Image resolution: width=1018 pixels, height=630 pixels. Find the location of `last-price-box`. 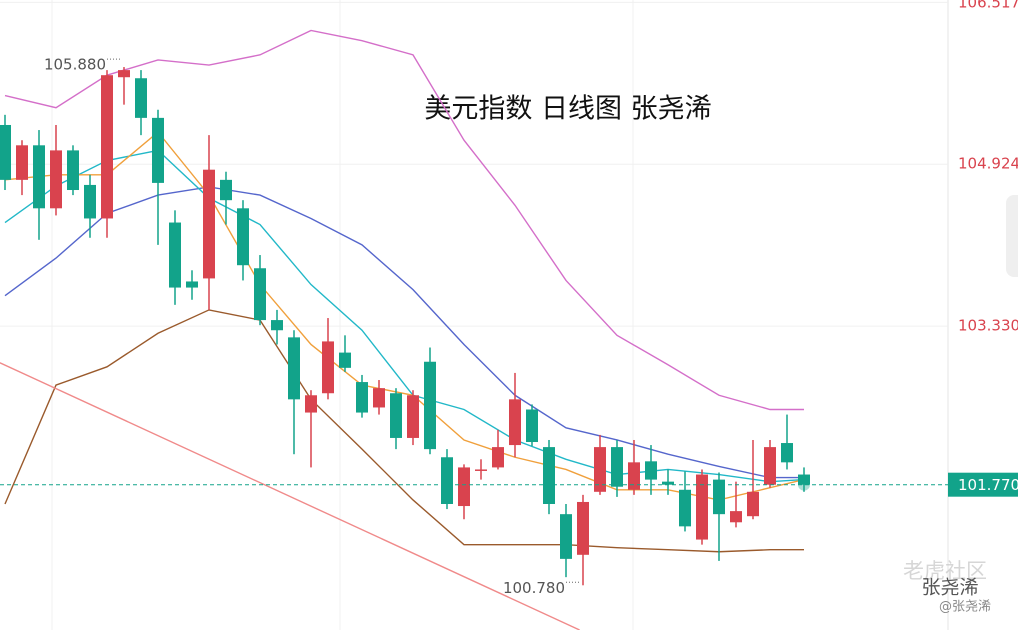

last-price-box is located at coordinates (983, 484).